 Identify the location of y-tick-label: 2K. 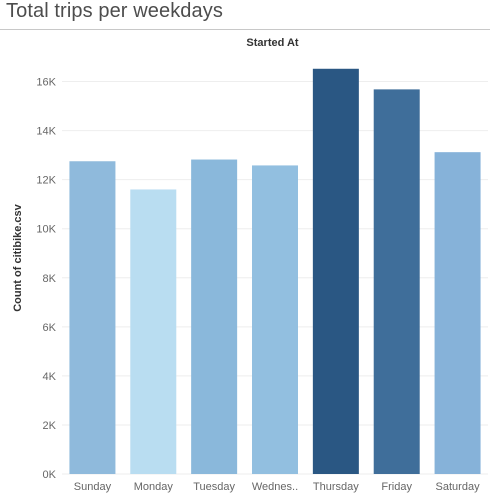
(50, 426).